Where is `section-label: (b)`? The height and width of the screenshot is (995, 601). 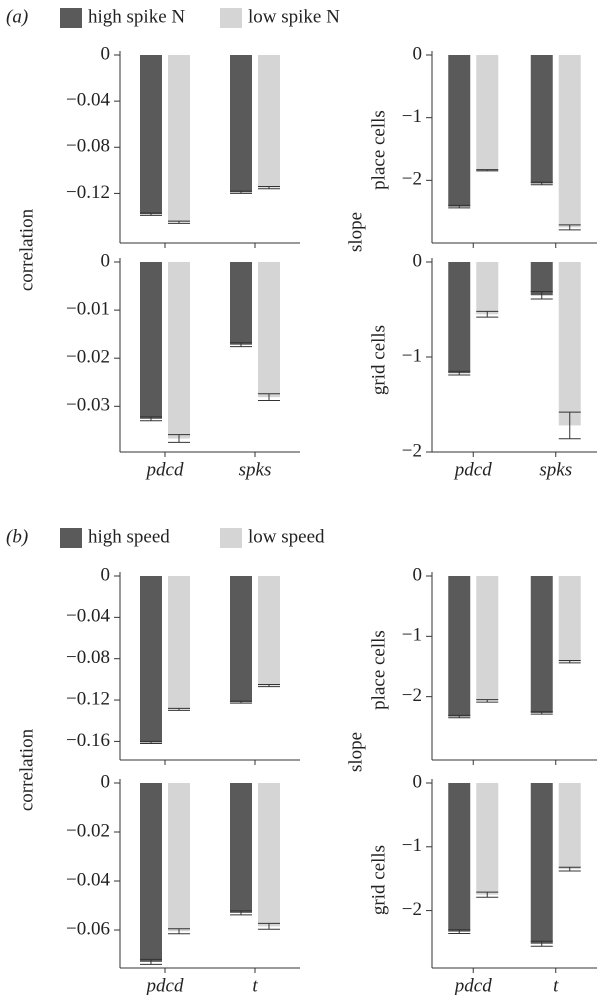 section-label: (b) is located at coordinates (17, 536).